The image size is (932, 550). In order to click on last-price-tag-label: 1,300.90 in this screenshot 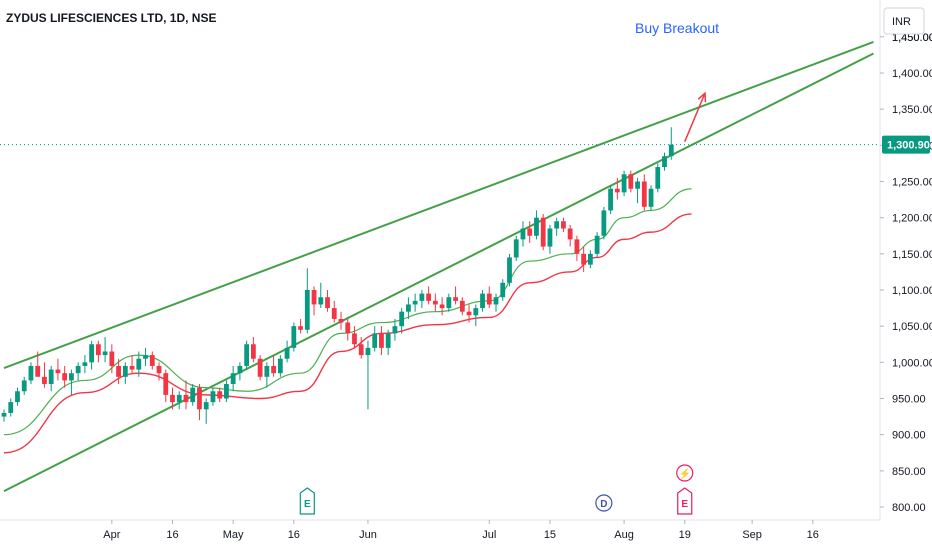, I will do `click(908, 146)`.